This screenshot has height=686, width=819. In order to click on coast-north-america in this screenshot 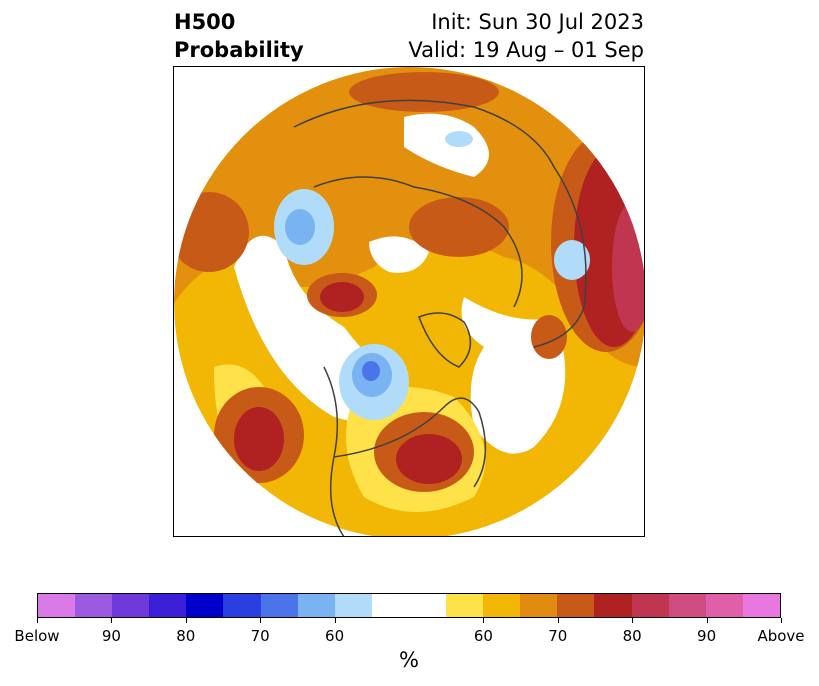, I will do `click(405, 451)`.